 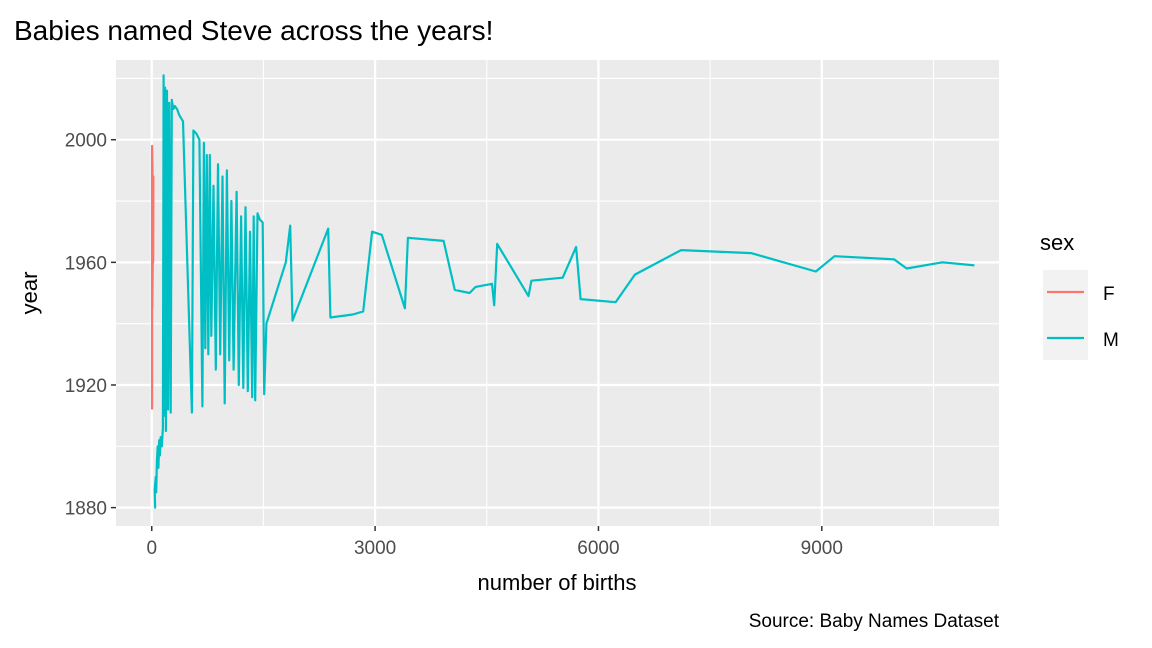 I want to click on legend-label-m: M, so click(x=1111, y=340).